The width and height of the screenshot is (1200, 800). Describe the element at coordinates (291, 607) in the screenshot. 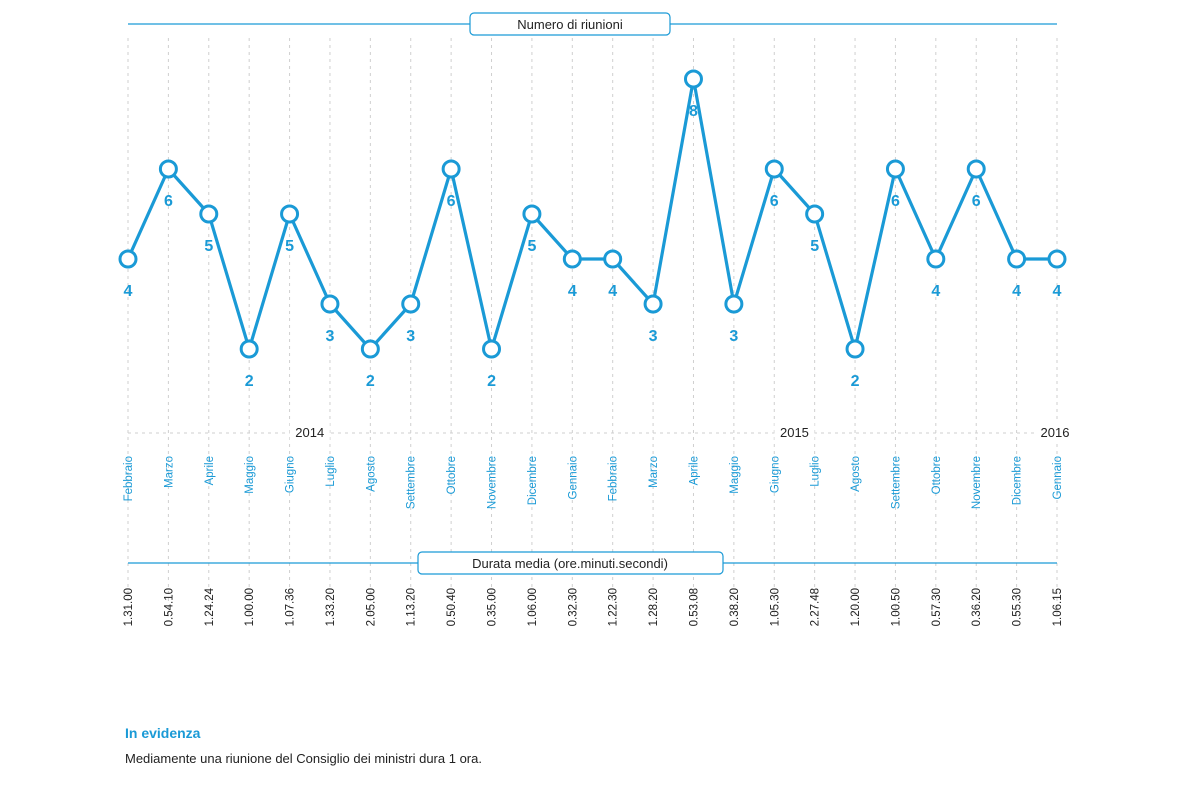

I see `duration-label: 1.07.36` at that location.